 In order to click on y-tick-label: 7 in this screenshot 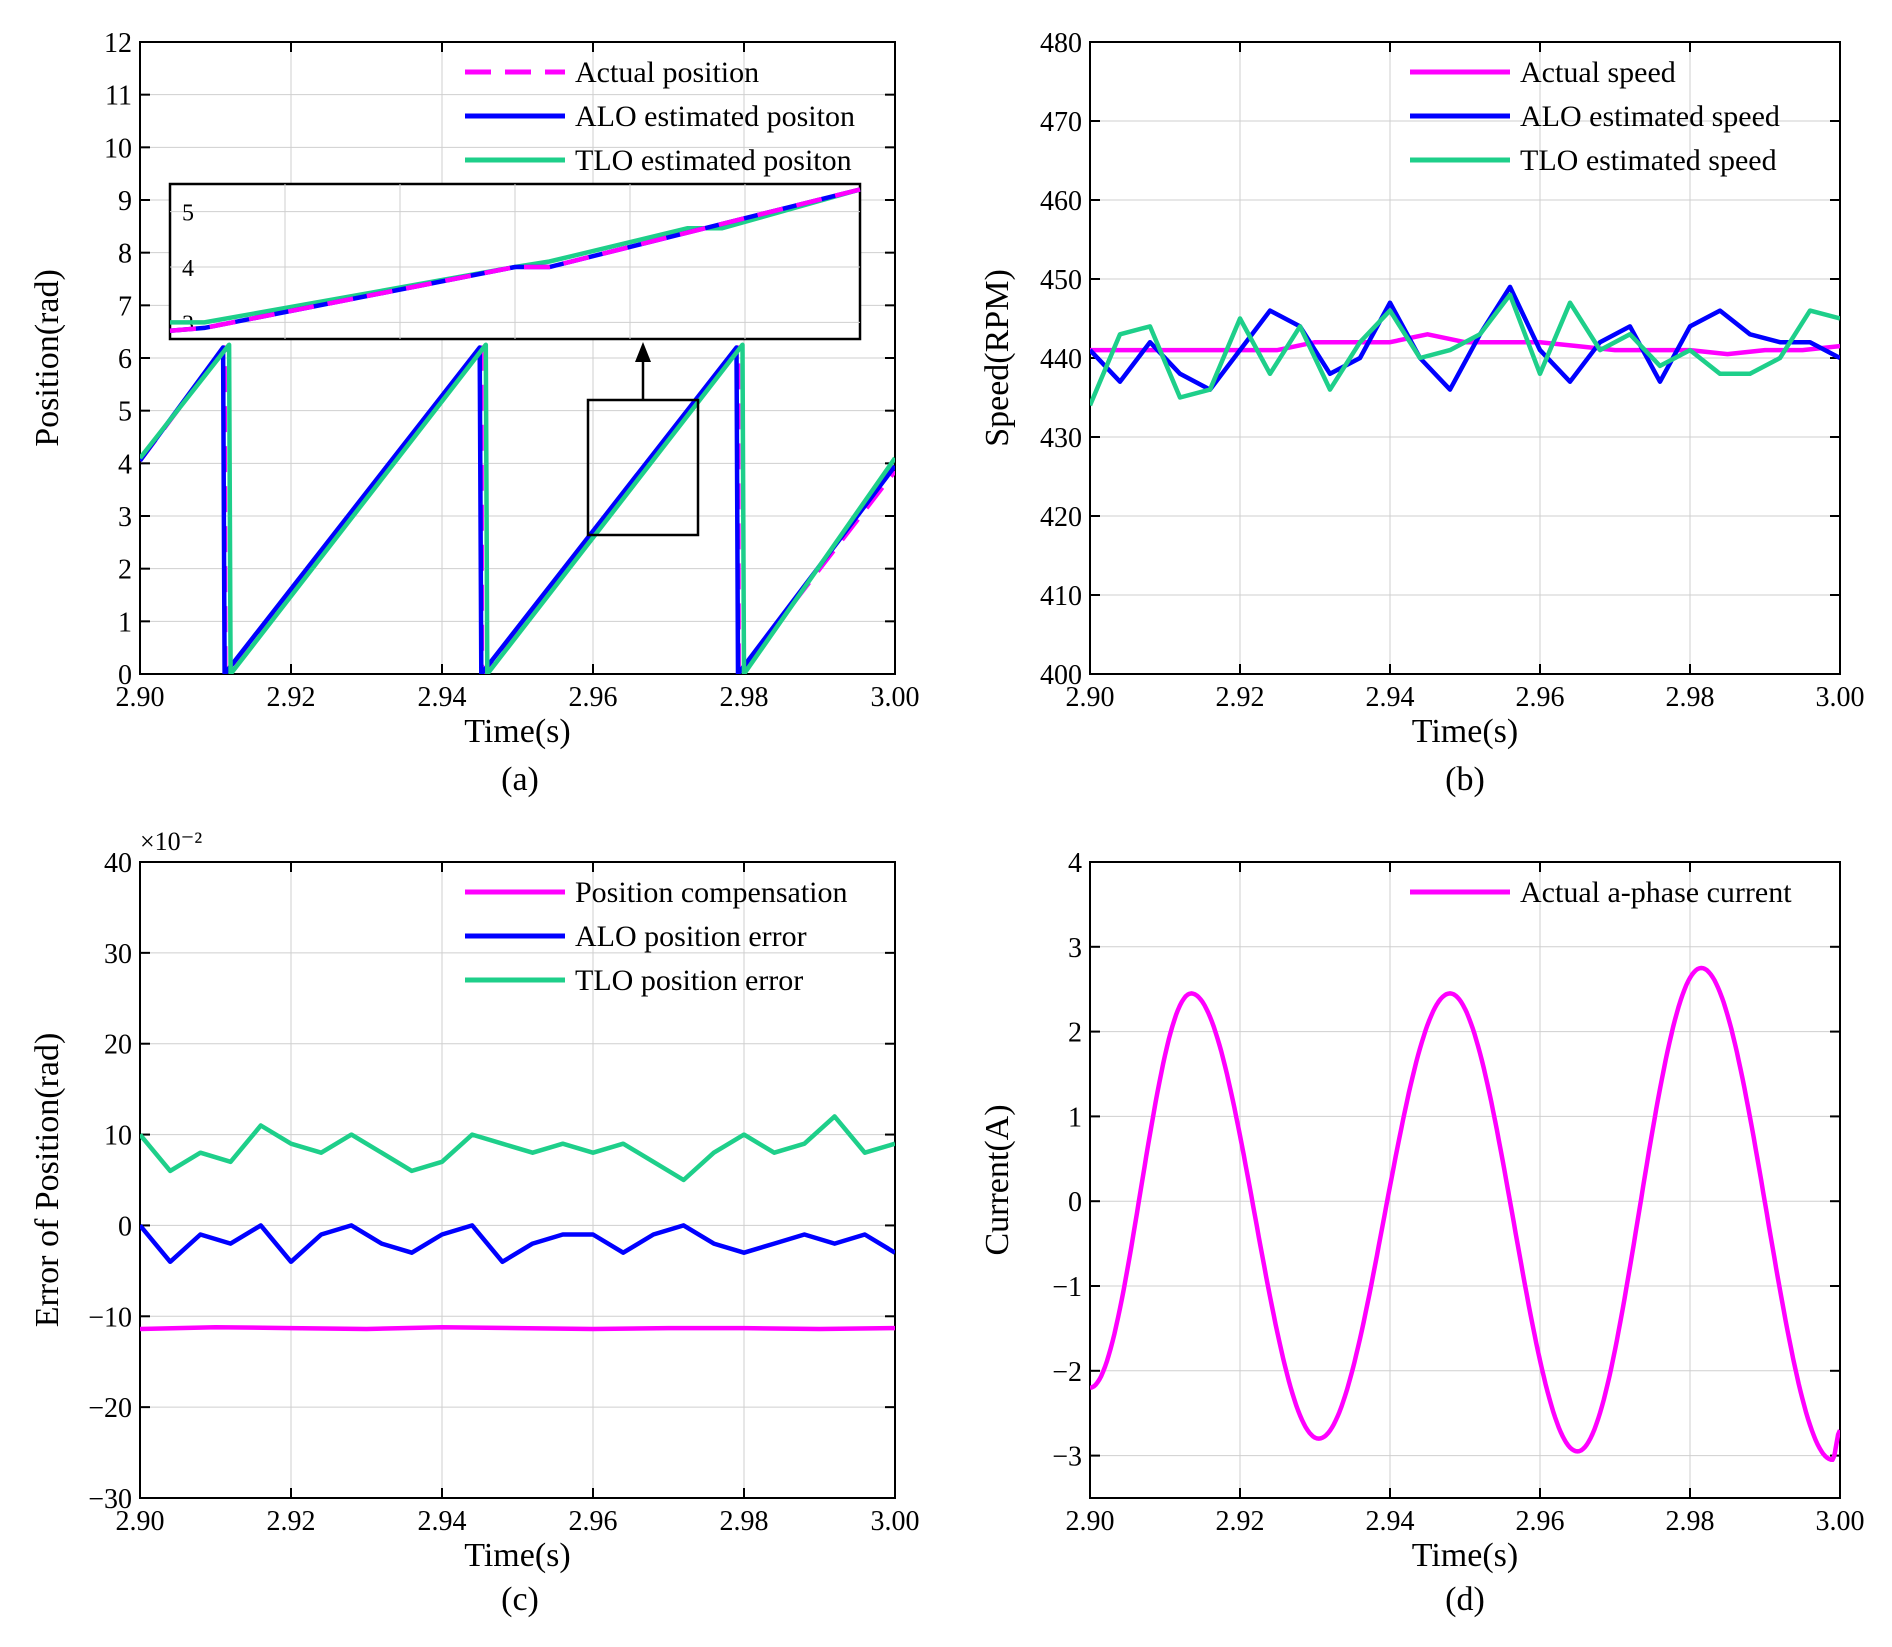, I will do `click(125, 306)`.